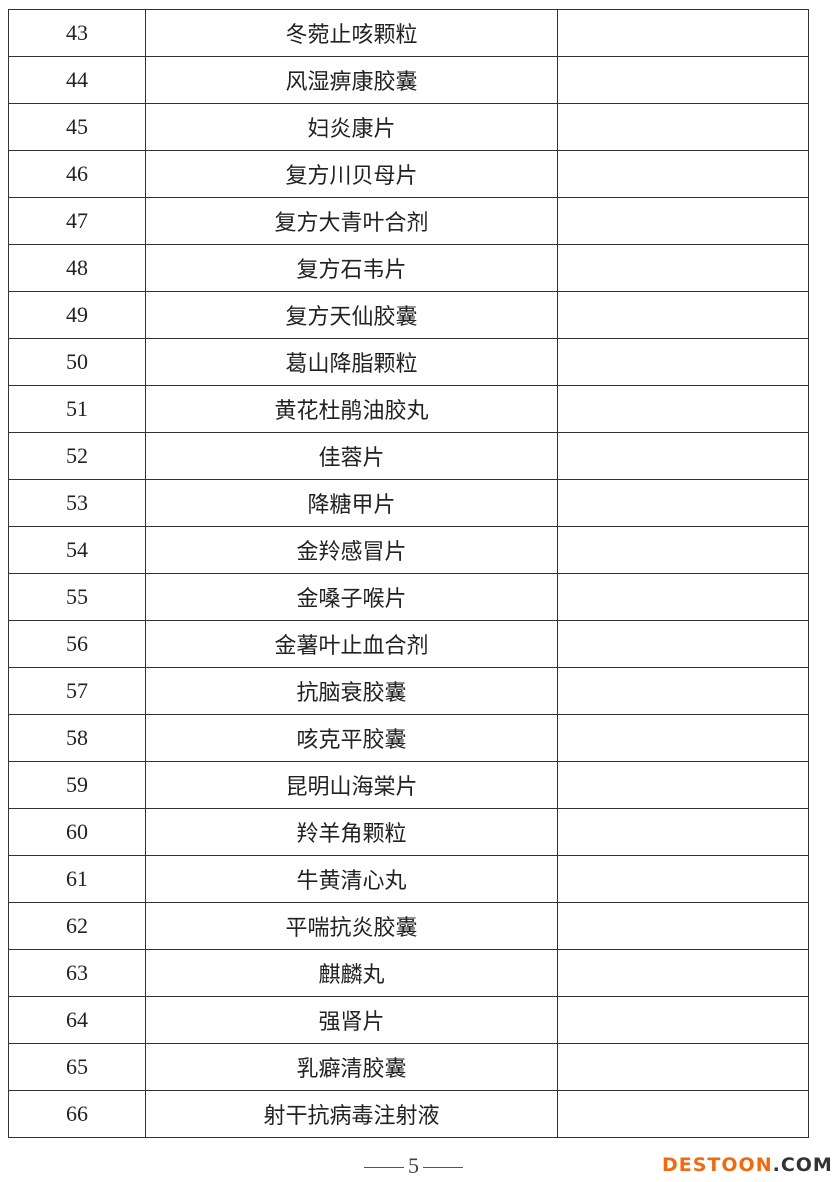 Image resolution: width=834 pixels, height=1182 pixels. Describe the element at coordinates (77, 221) in the screenshot. I see `row-number: 47` at that location.